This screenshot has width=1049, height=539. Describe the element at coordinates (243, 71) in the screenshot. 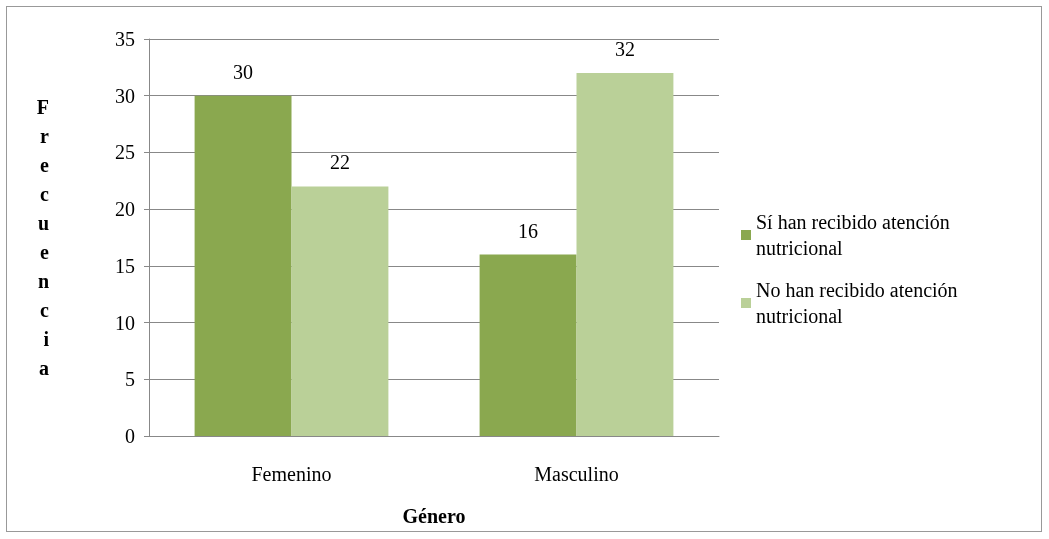

I see `data-label: 30` at that location.